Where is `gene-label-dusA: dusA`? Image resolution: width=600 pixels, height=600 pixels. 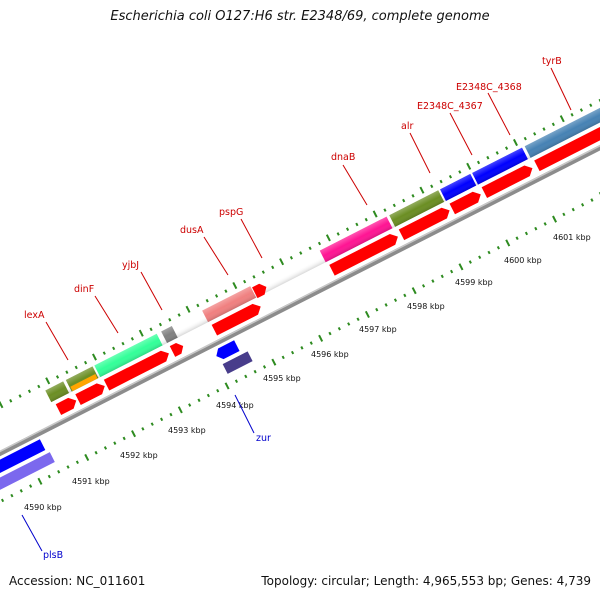 gene-label-dusA: dusA is located at coordinates (192, 230).